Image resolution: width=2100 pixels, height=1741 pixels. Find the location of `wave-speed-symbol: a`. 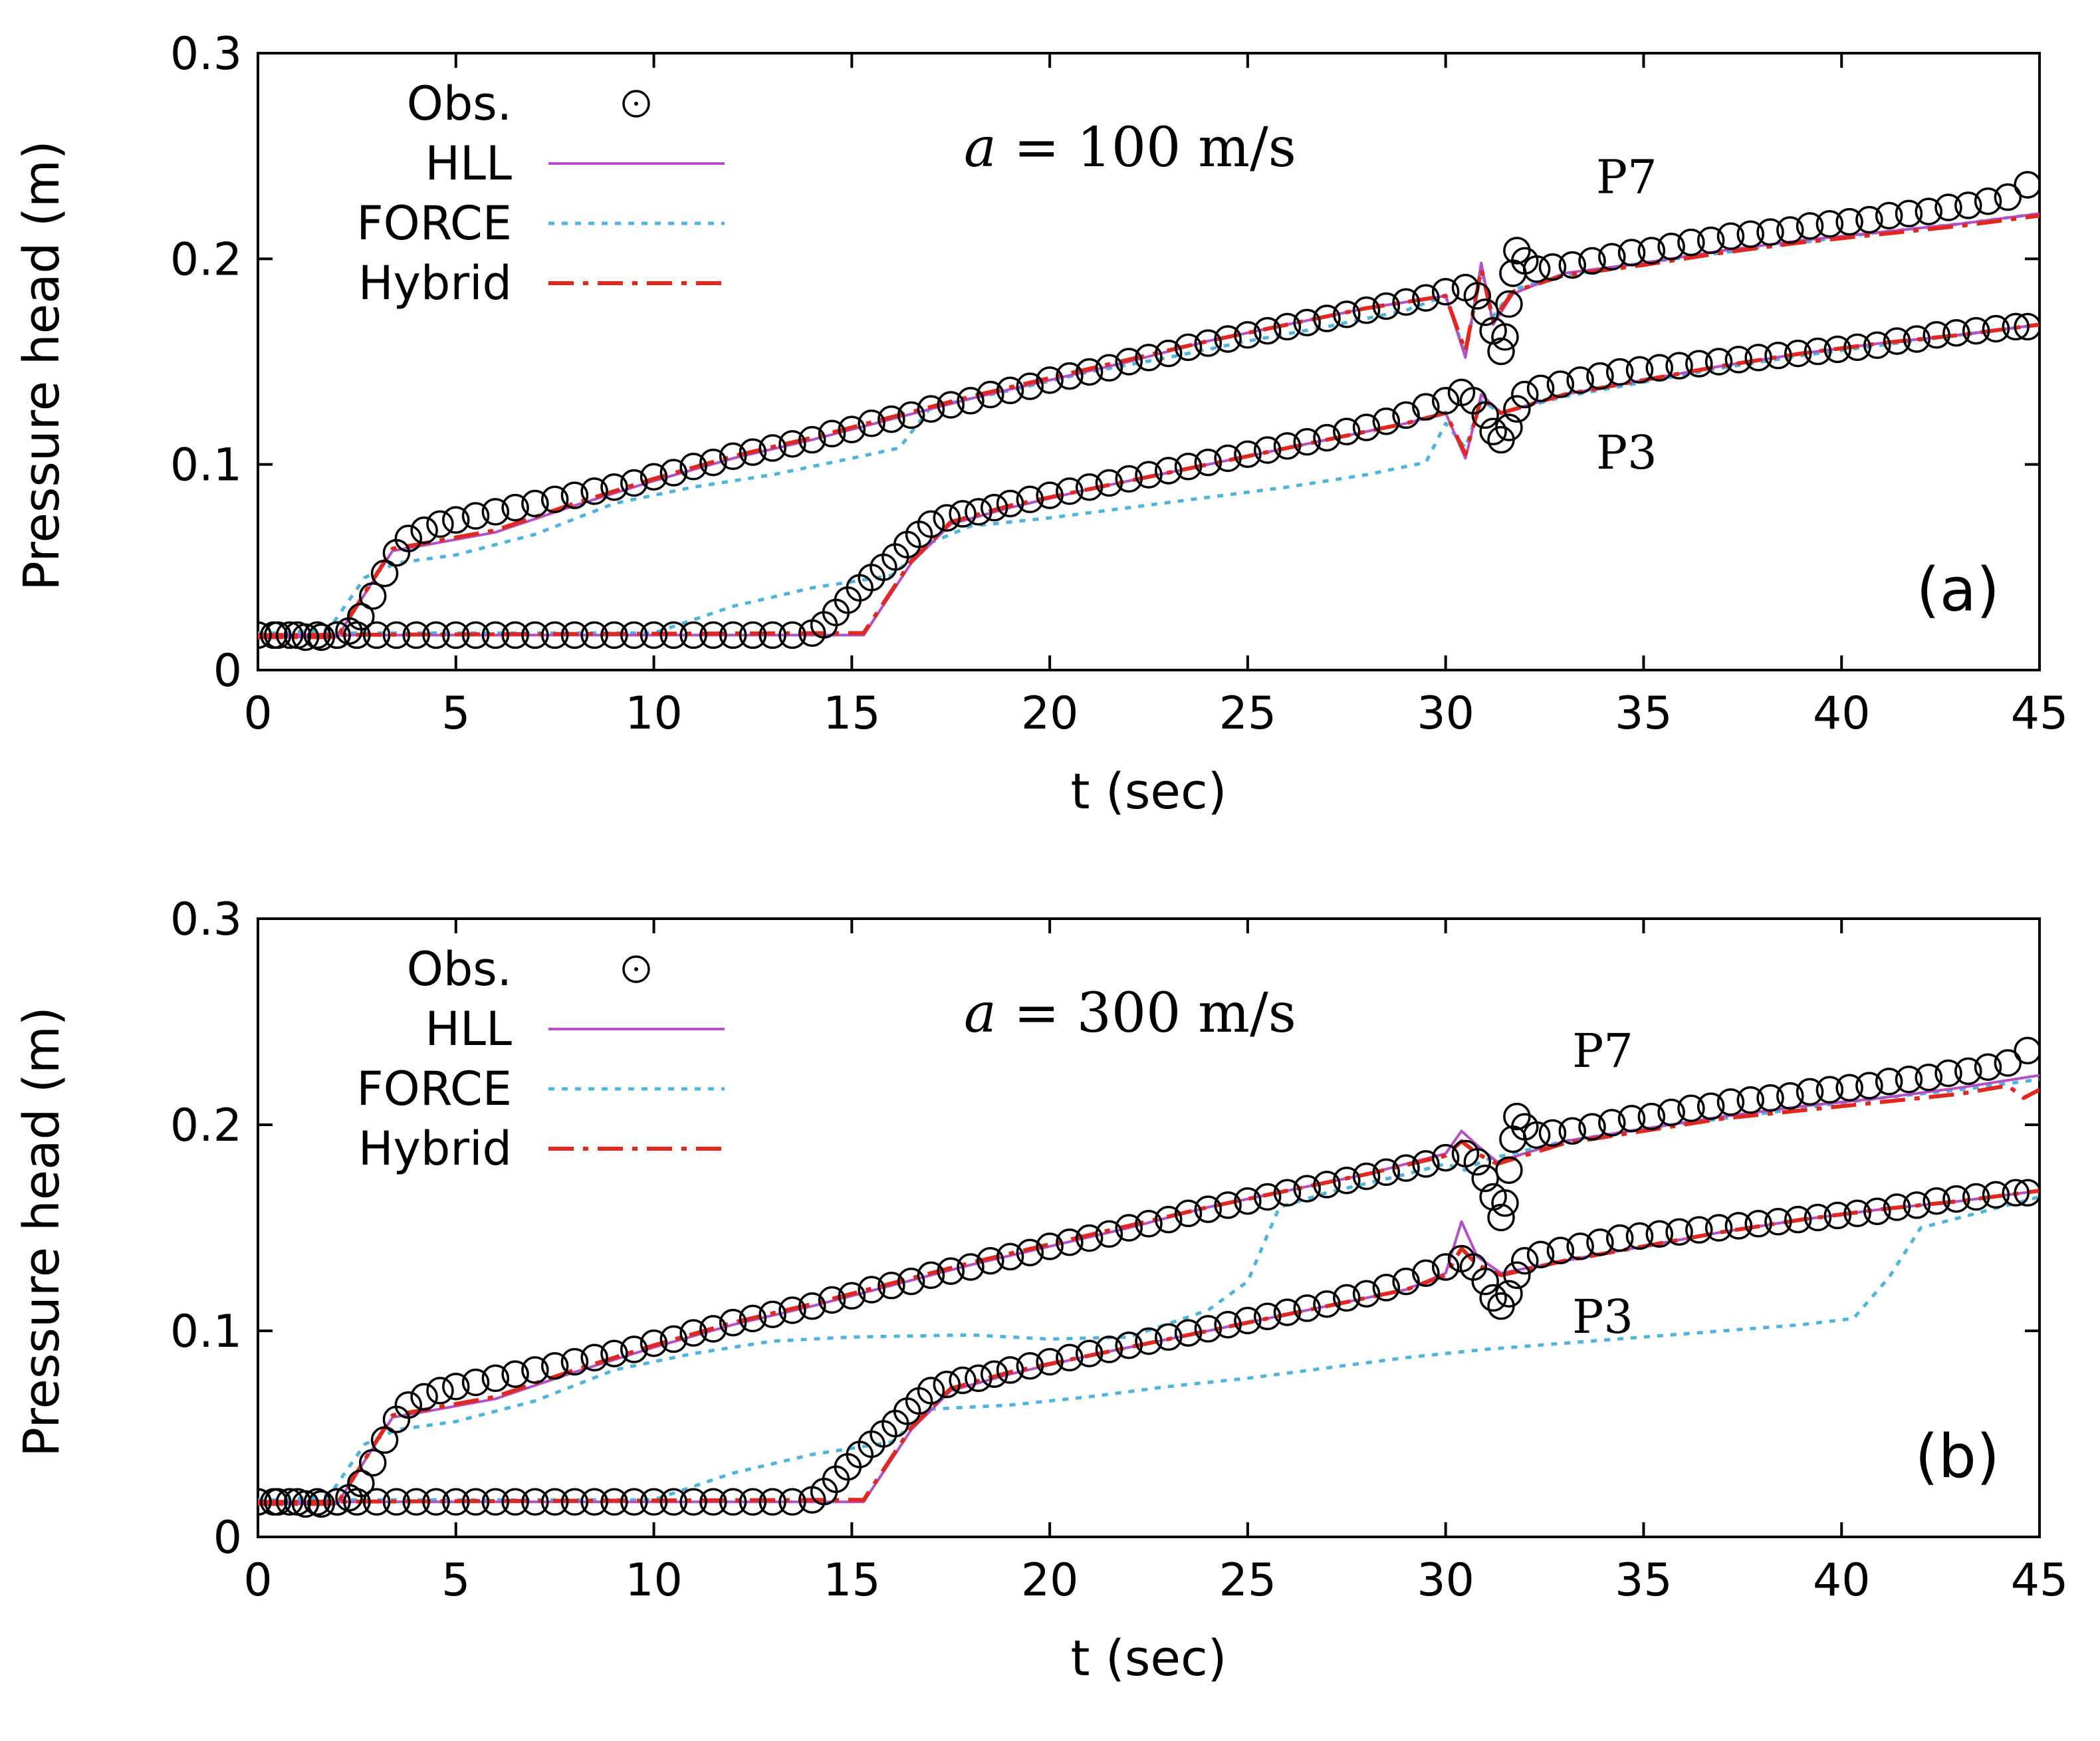

wave-speed-symbol: a is located at coordinates (980, 148).